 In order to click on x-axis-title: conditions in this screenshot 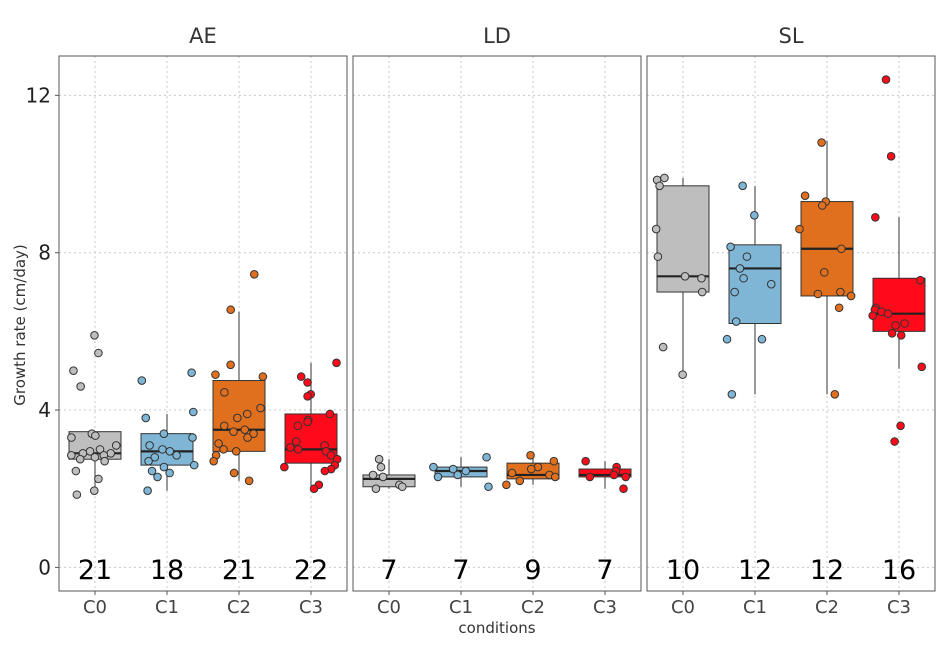, I will do `click(496, 628)`.